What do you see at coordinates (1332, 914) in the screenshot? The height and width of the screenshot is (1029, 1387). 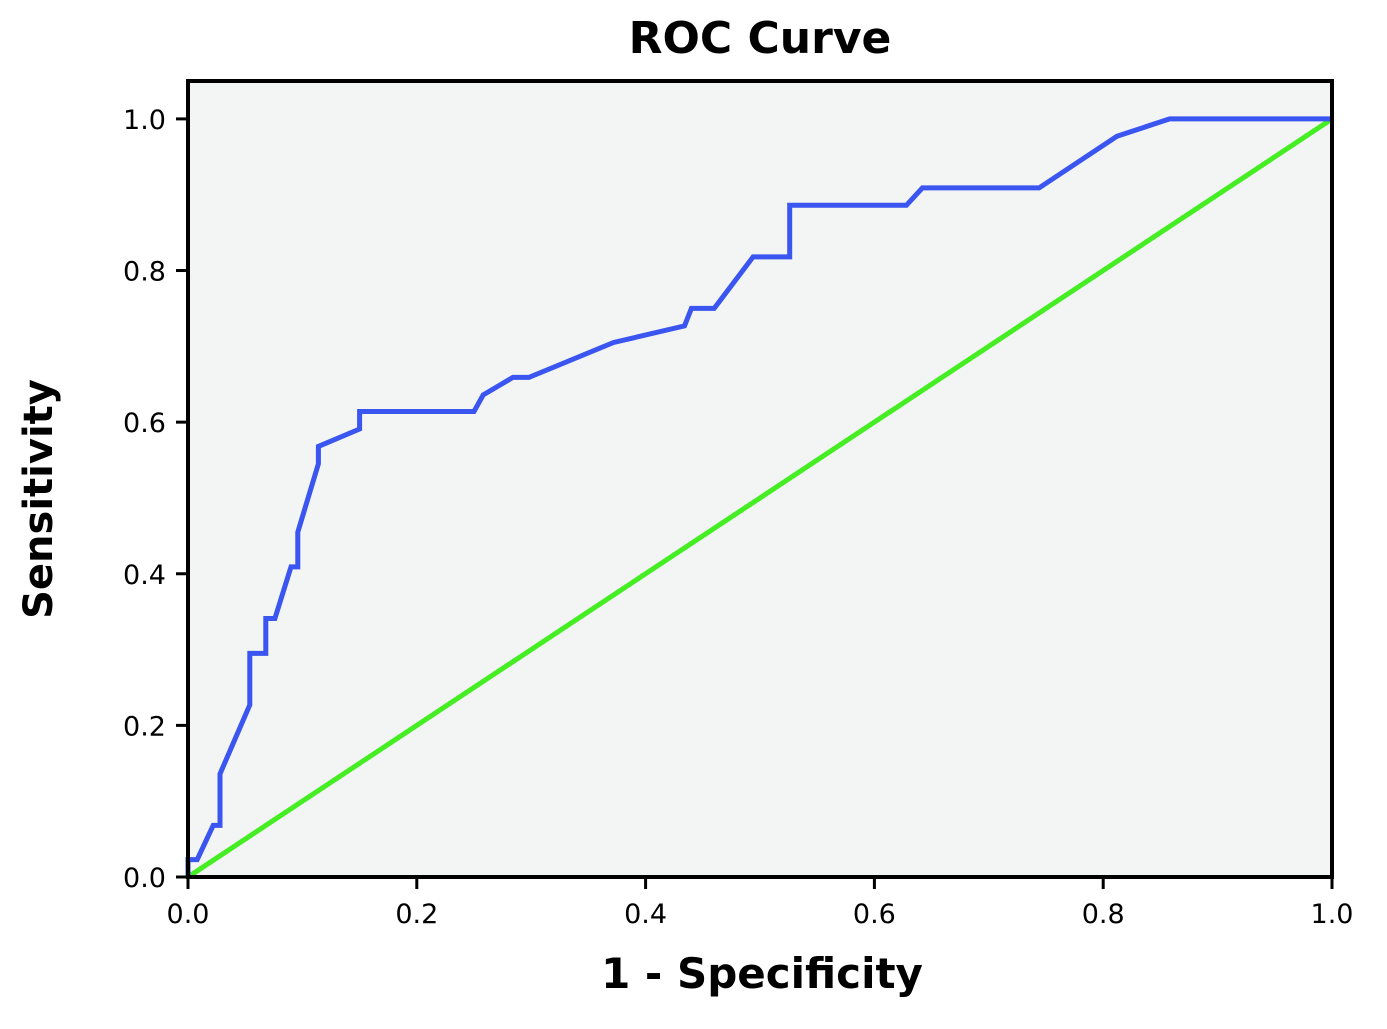 I see `x-tick-label: 1.0` at bounding box center [1332, 914].